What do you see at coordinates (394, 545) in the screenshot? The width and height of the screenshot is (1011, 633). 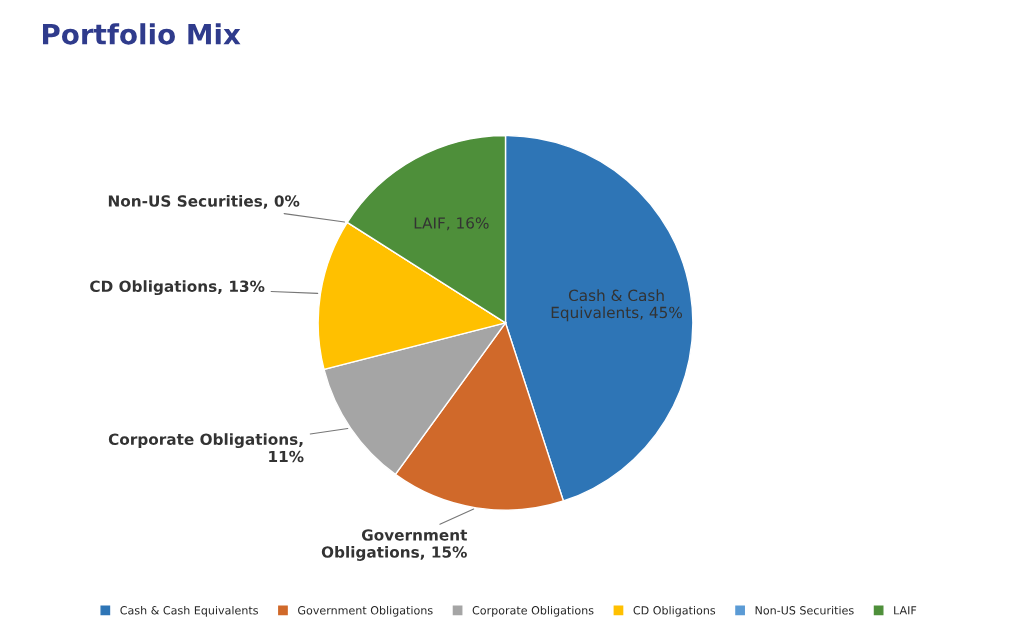 I see `data-label: Government Obligations, 15%` at bounding box center [394, 545].